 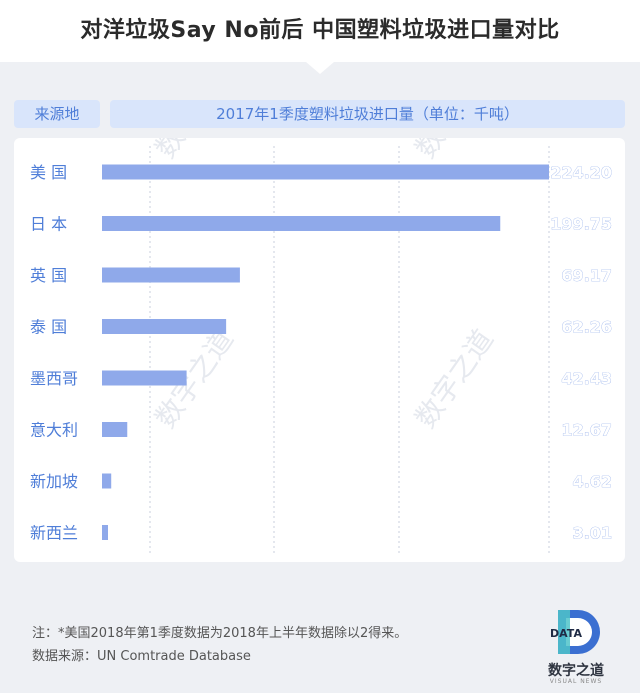 I want to click on value-label: 62.26, so click(x=586, y=327).